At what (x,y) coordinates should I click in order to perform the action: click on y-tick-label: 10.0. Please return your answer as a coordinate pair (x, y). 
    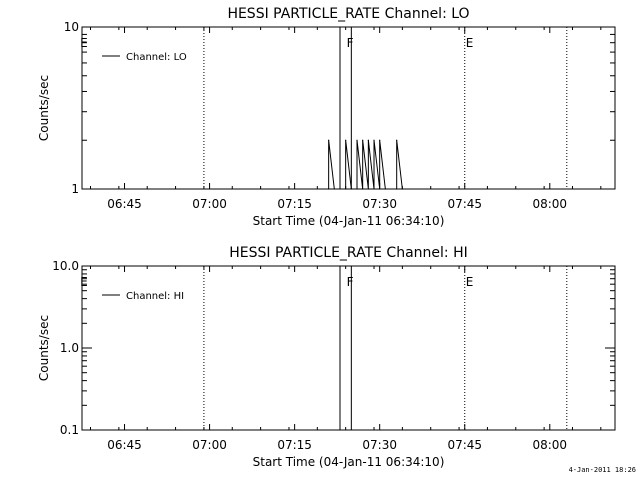
    Looking at the image, I should click on (65, 266).